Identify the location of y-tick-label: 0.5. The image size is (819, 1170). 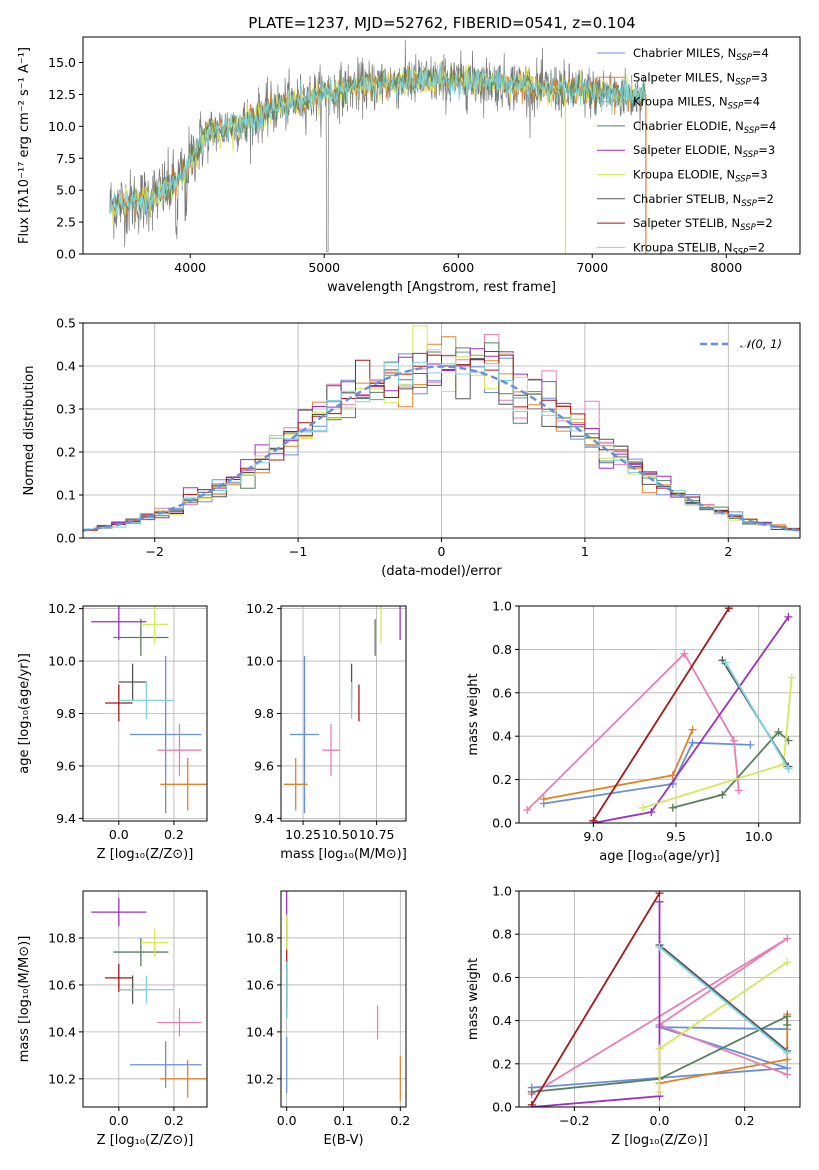
(66, 323).